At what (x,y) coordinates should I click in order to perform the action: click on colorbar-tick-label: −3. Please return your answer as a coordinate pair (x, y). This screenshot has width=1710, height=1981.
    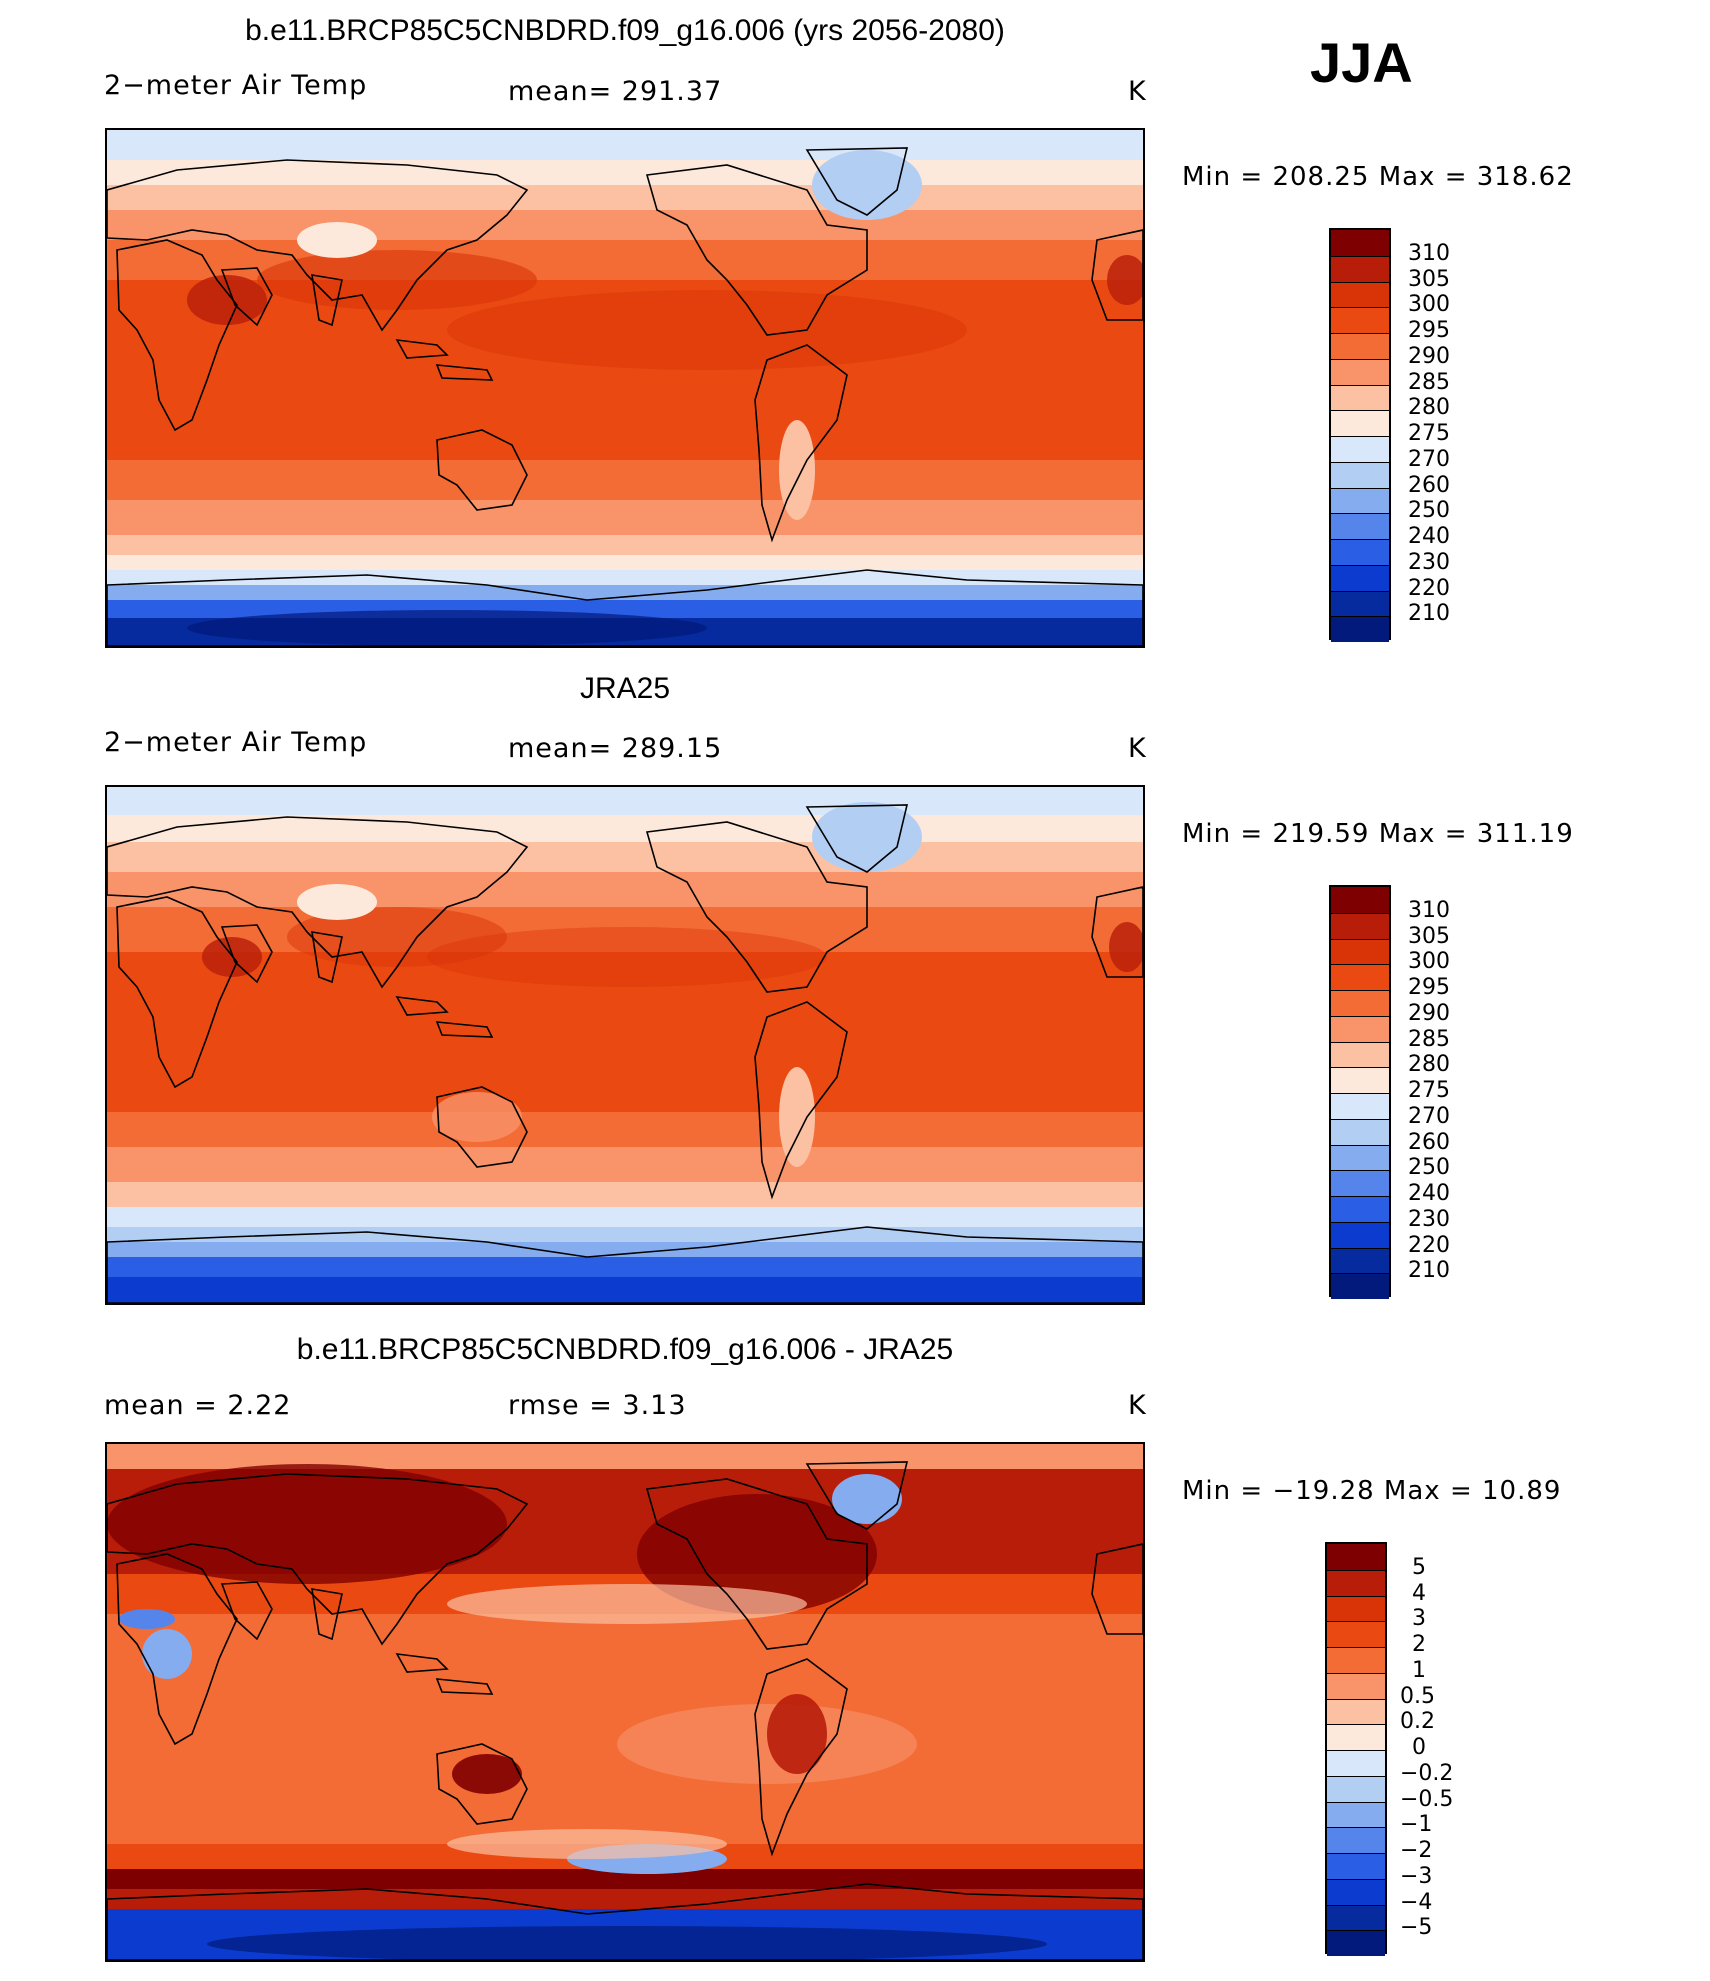
    Looking at the image, I should click on (1416, 1876).